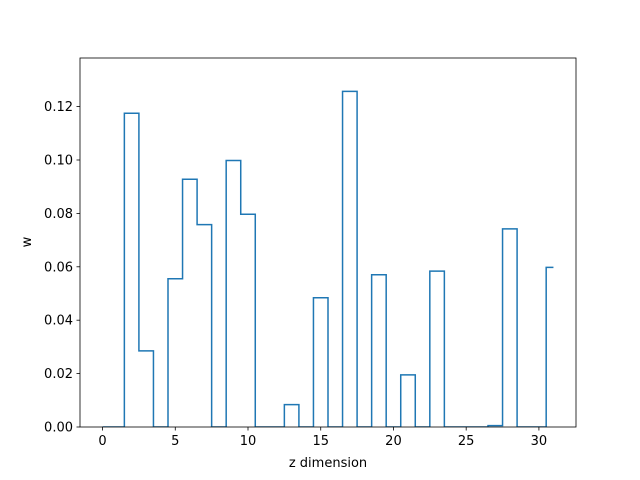 This screenshot has width=640, height=480. Describe the element at coordinates (328, 463) in the screenshot. I see `x-axis-label: z dimension` at that location.